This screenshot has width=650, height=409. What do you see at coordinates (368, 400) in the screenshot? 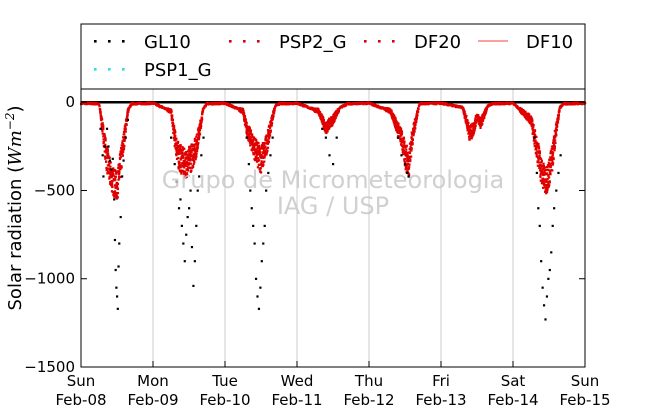
I see `x-tick-label-date: Feb-12` at bounding box center [368, 400].